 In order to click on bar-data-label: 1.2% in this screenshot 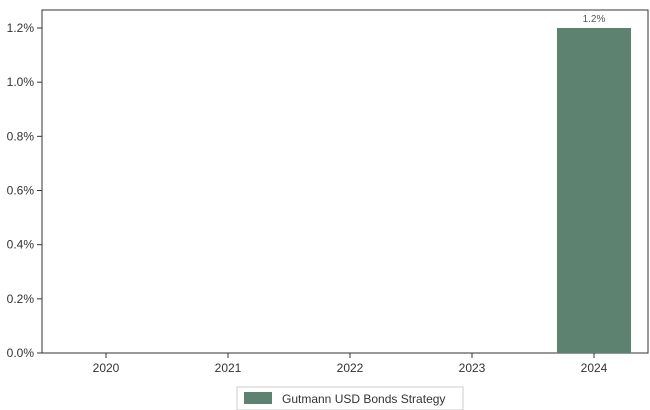, I will do `click(594, 19)`.